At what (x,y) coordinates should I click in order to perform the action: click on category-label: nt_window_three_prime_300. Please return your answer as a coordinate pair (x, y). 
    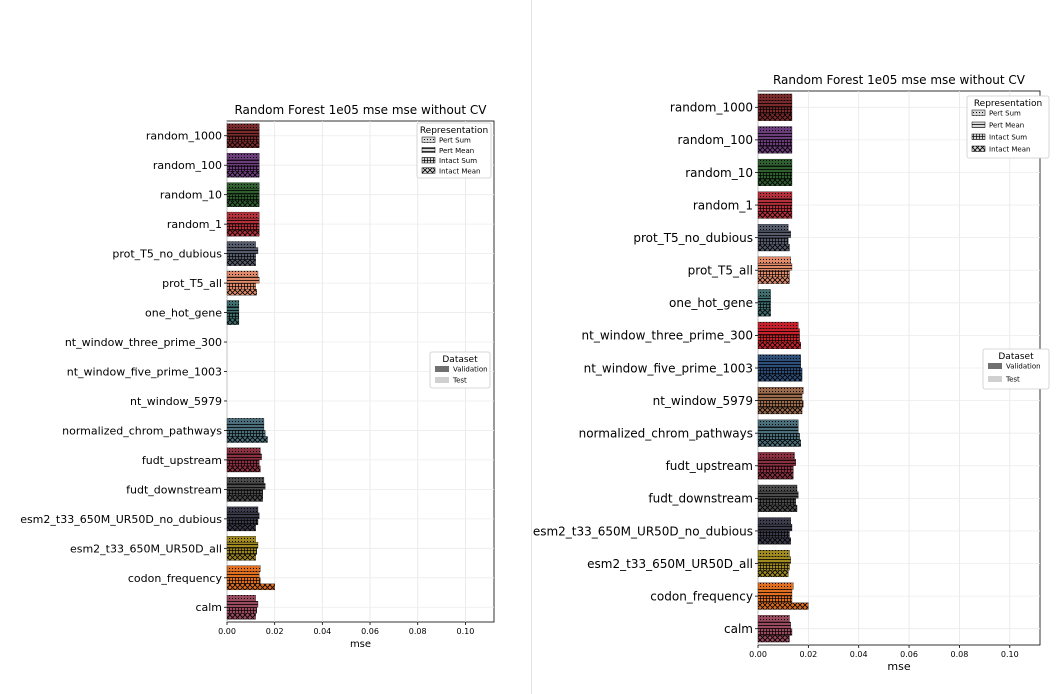
    Looking at the image, I should click on (667, 336).